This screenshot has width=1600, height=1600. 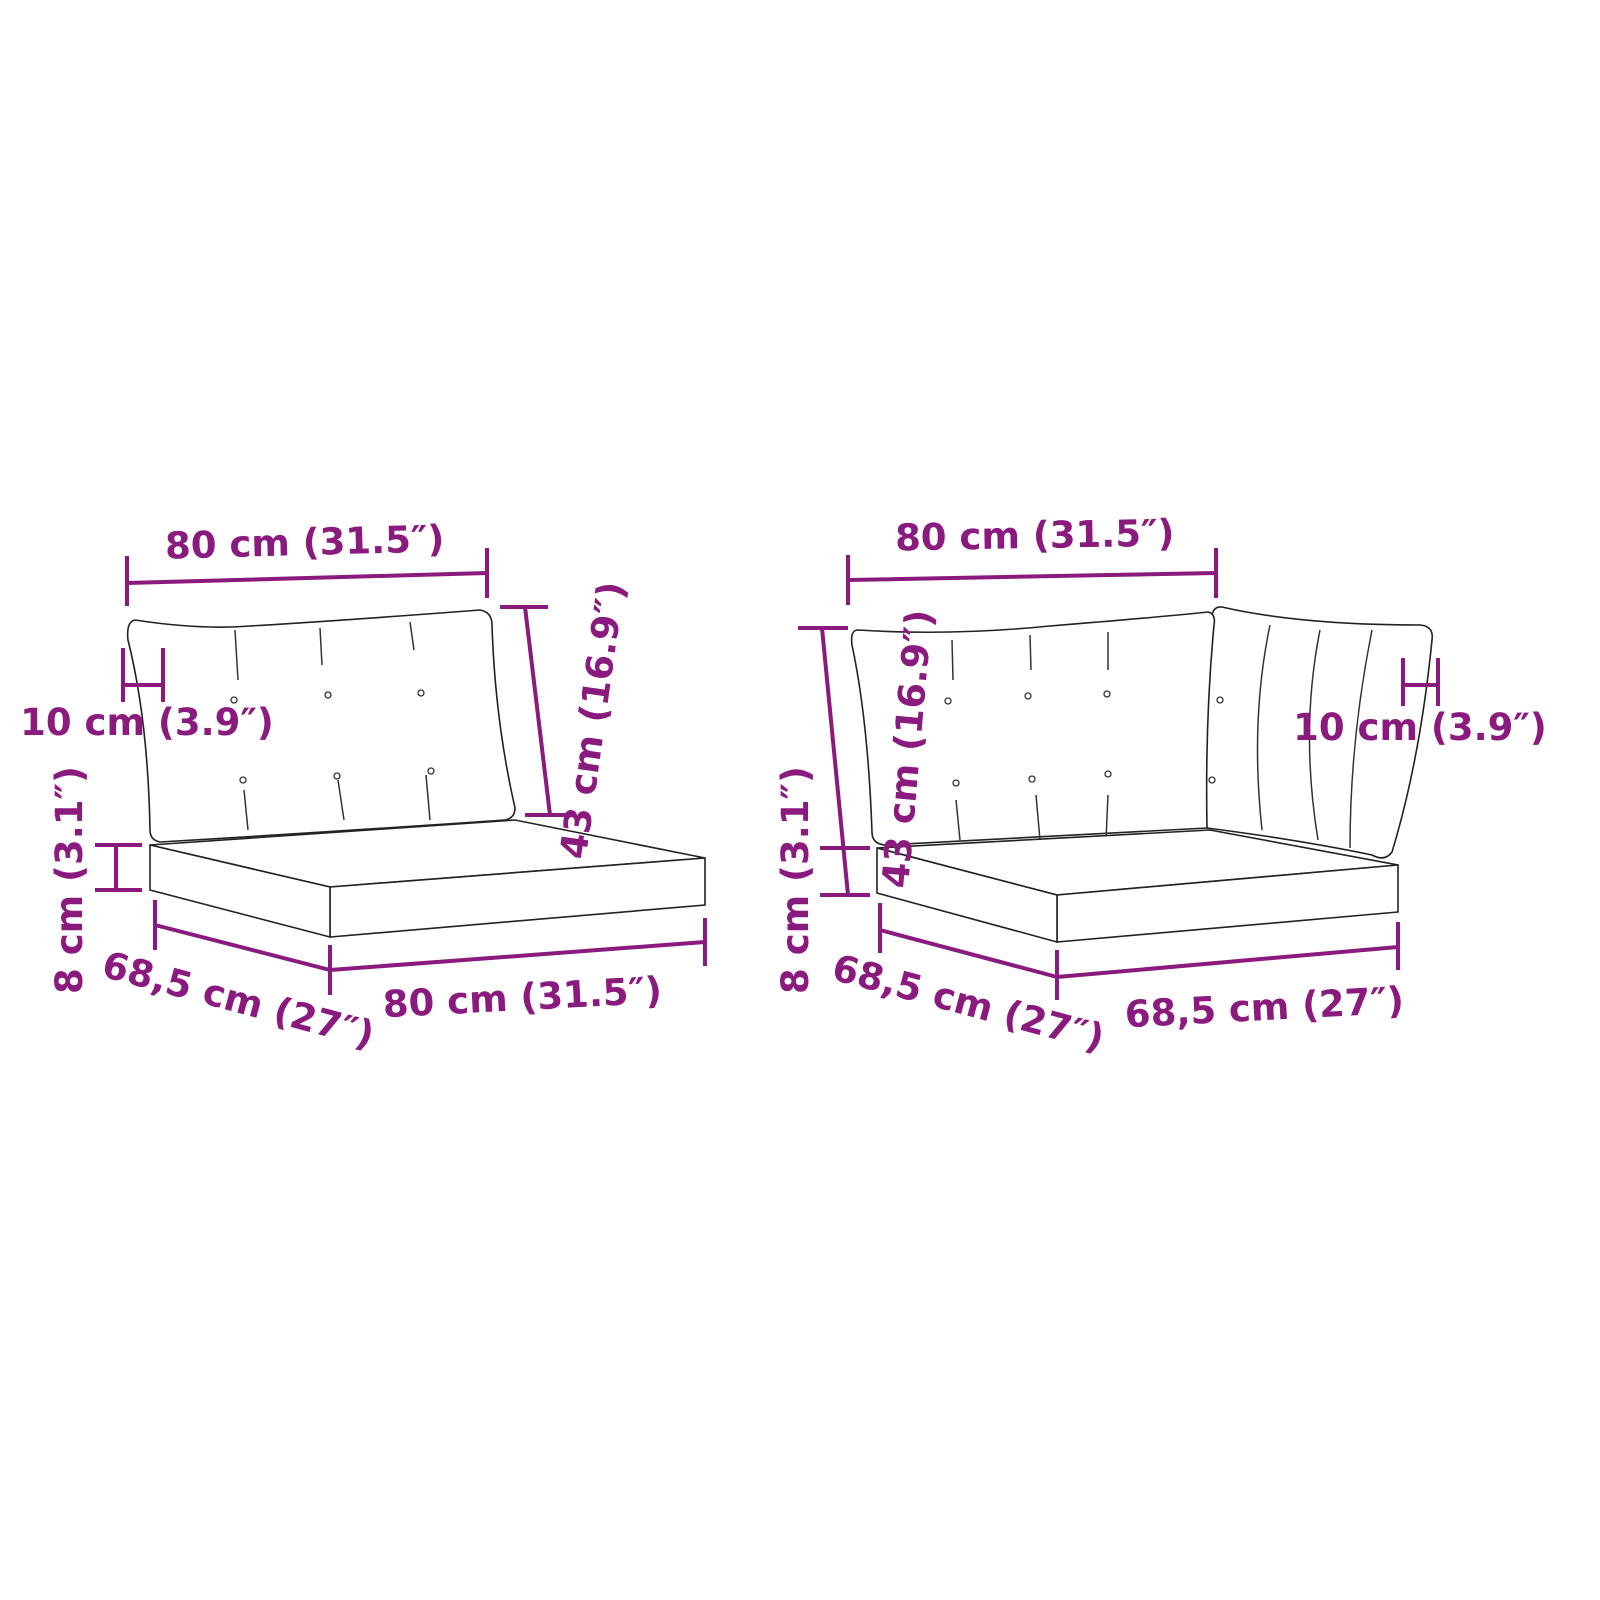 I want to click on right-cushion-set, so click(x=1142, y=775).